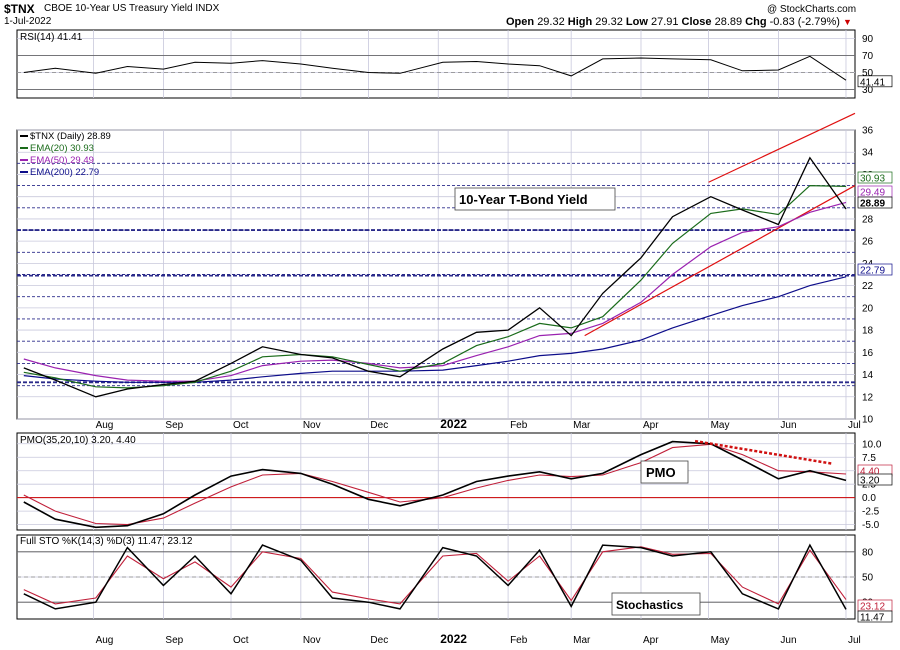  What do you see at coordinates (868, 286) in the screenshot?
I see `price-ytick-7: 22` at bounding box center [868, 286].